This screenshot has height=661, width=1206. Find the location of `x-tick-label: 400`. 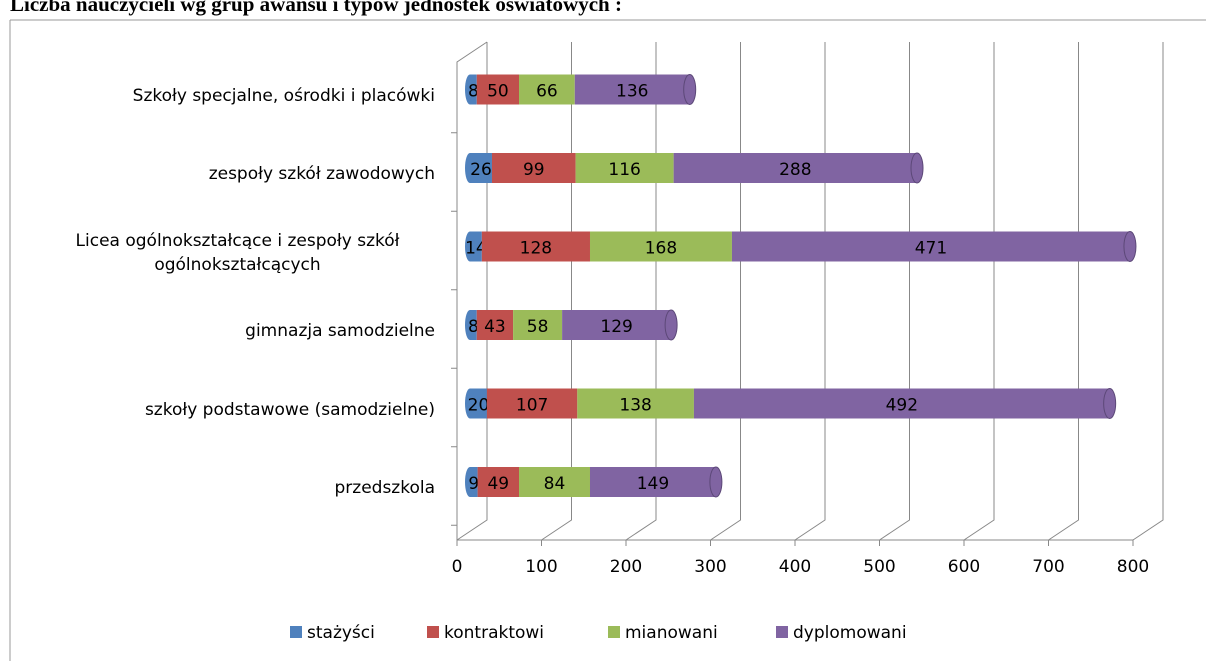

x-tick-label: 400 is located at coordinates (795, 567).